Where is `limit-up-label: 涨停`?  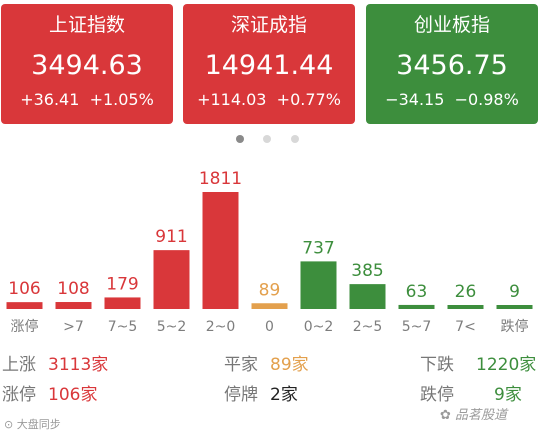
limit-up-label: 涨停 is located at coordinates (19, 395).